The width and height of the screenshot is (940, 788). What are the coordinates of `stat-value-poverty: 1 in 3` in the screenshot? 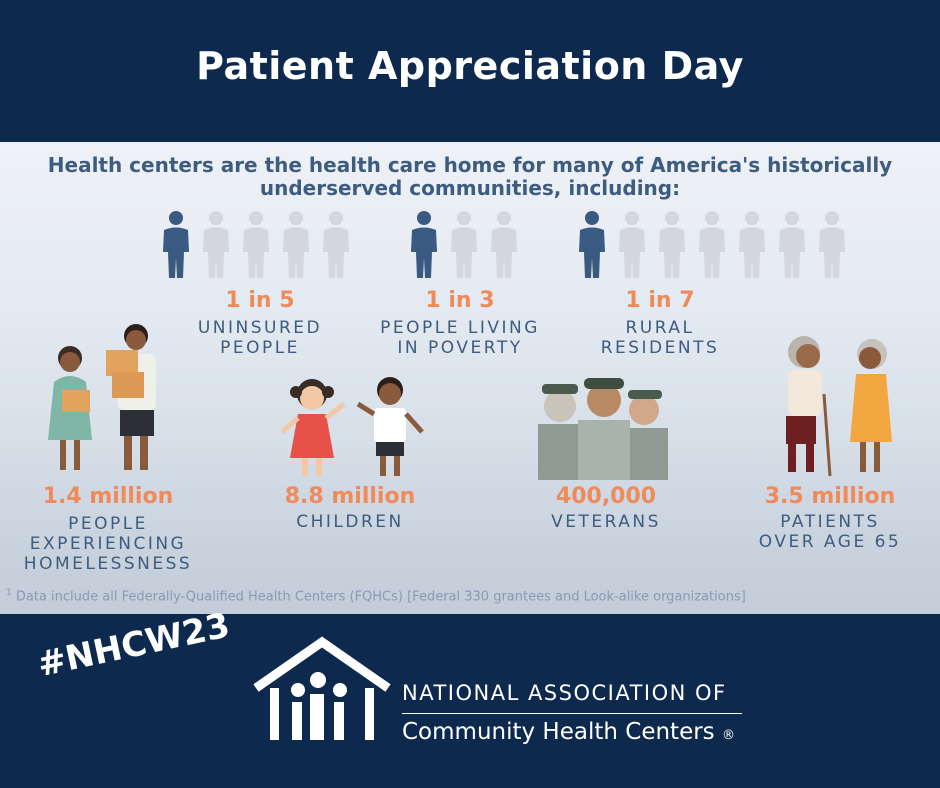 It's located at (460, 300).